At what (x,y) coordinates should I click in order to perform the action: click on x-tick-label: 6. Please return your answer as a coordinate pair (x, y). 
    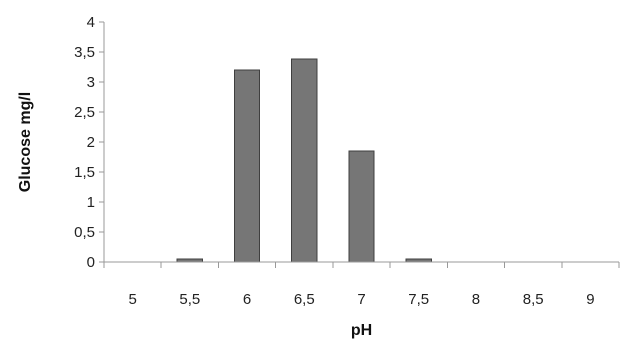
    Looking at the image, I should click on (247, 299).